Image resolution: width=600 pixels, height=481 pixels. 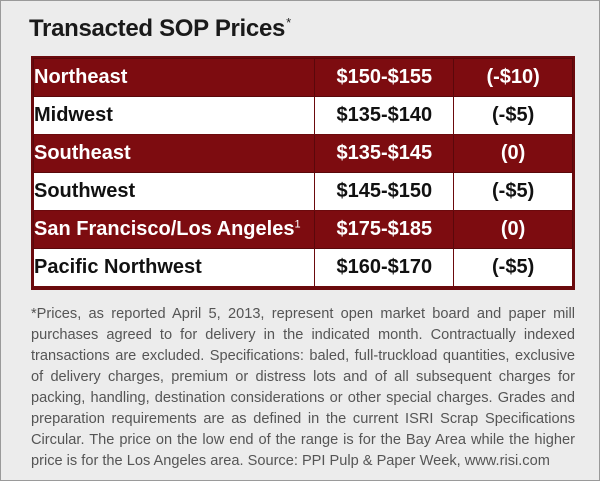 I want to click on table-row: Pacific Northwest $160-$170 (-$5), so click(x=302, y=267).